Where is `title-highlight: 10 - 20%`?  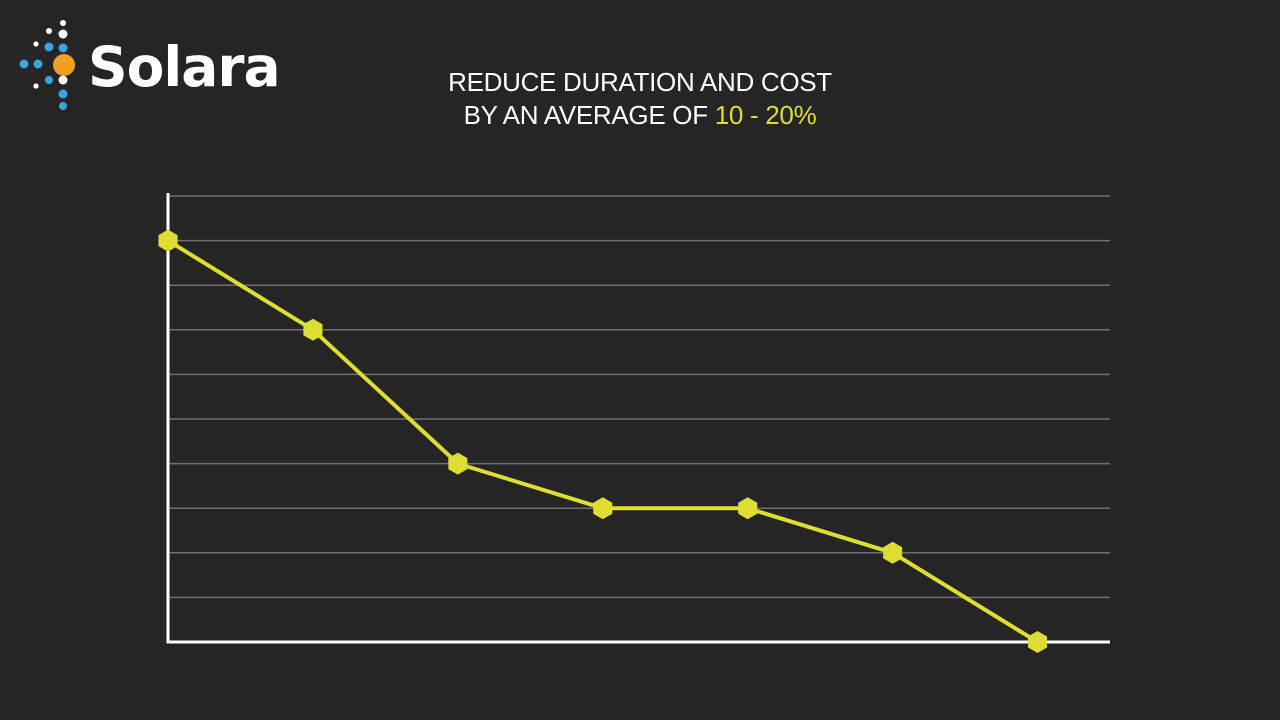
title-highlight: 10 - 20% is located at coordinates (765, 115).